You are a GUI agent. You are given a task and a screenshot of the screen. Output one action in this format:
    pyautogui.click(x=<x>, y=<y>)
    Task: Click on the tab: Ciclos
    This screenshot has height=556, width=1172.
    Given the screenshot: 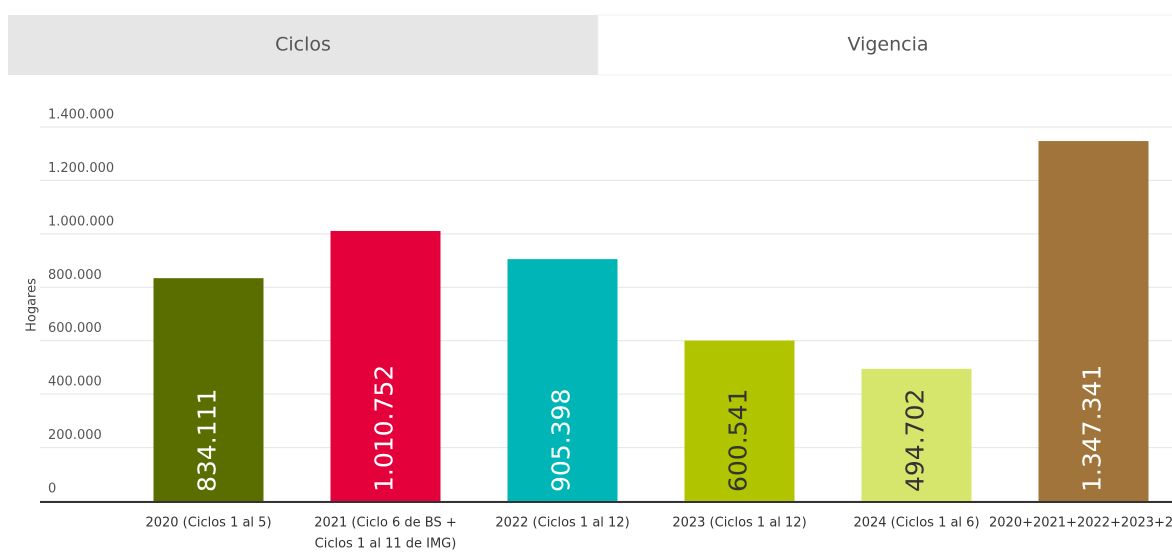 What is the action you would take?
    pyautogui.click(x=303, y=45)
    